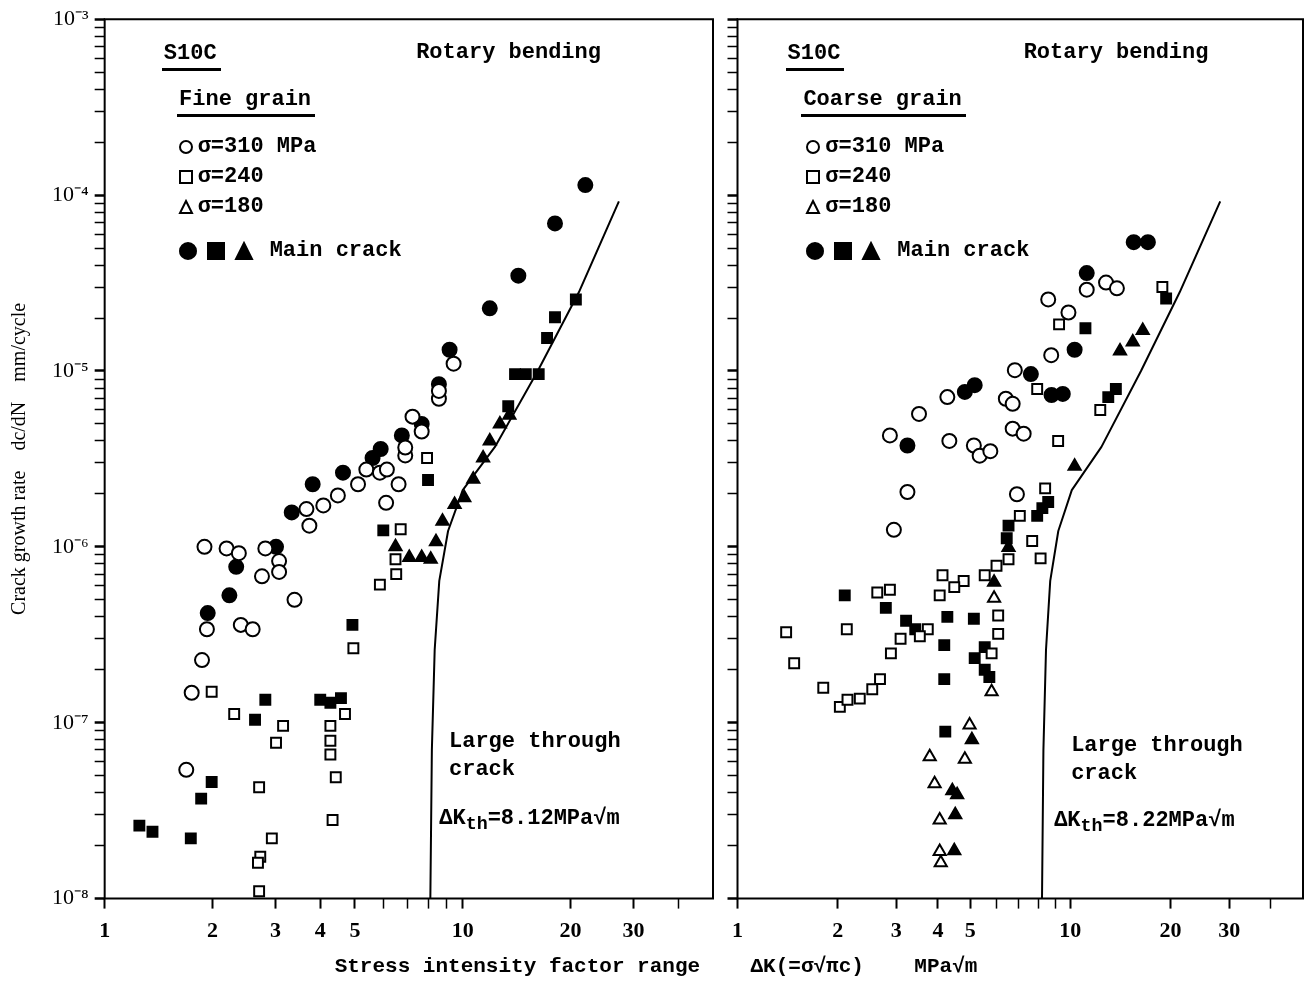  Describe the element at coordinates (883, 102) in the screenshot. I see `annotation: Coarse grain` at that location.